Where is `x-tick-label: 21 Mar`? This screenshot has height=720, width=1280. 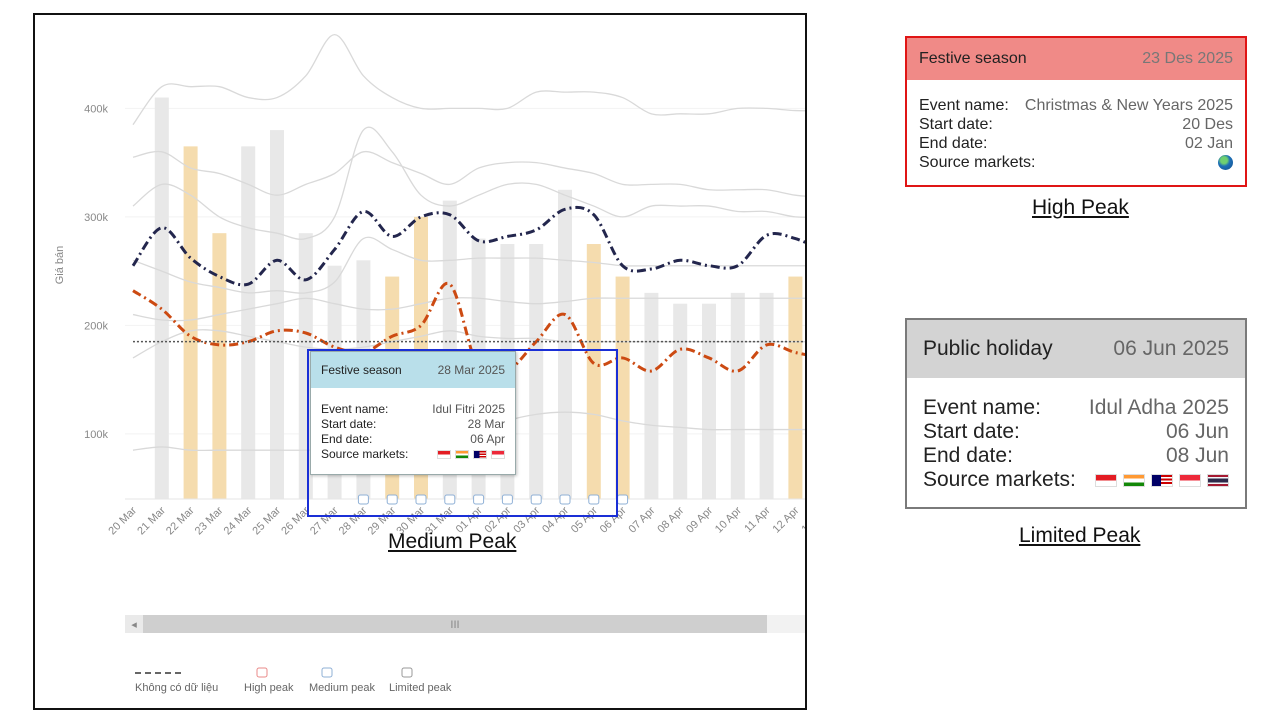
x-tick-label: 21 Mar is located at coordinates (151, 520).